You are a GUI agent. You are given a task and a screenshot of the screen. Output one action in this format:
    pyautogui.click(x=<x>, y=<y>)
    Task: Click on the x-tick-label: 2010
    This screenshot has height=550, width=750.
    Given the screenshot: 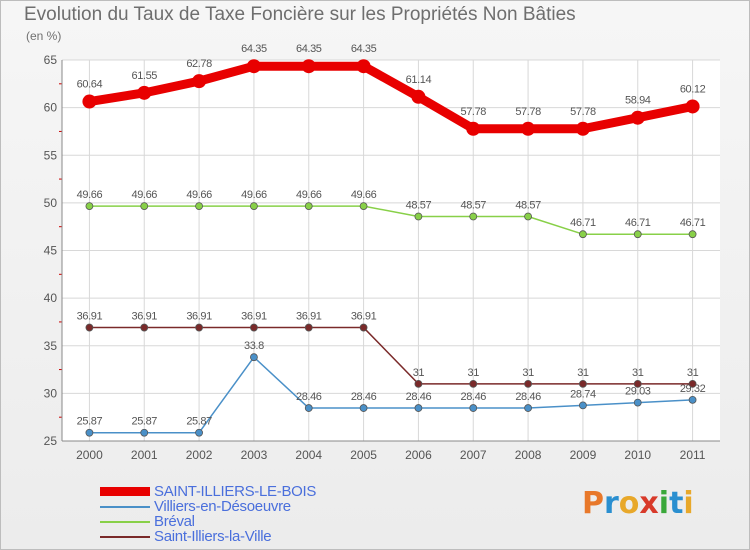 What is the action you would take?
    pyautogui.click(x=637, y=455)
    